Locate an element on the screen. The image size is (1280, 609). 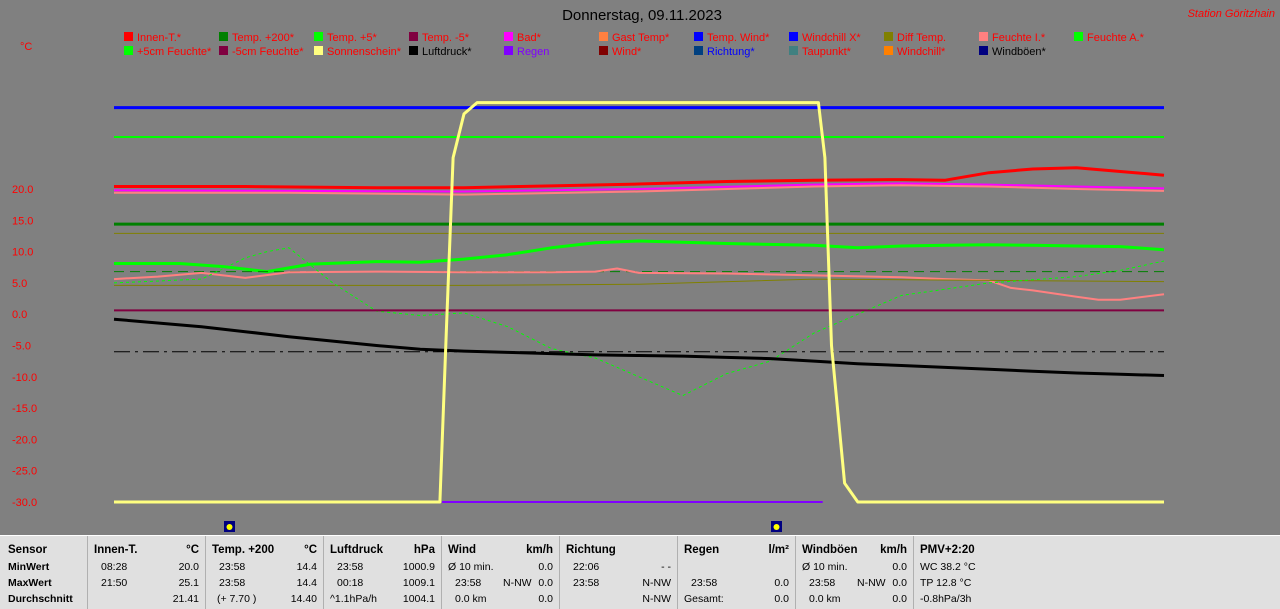
wind-max-value: 0.0 is located at coordinates (545, 583).